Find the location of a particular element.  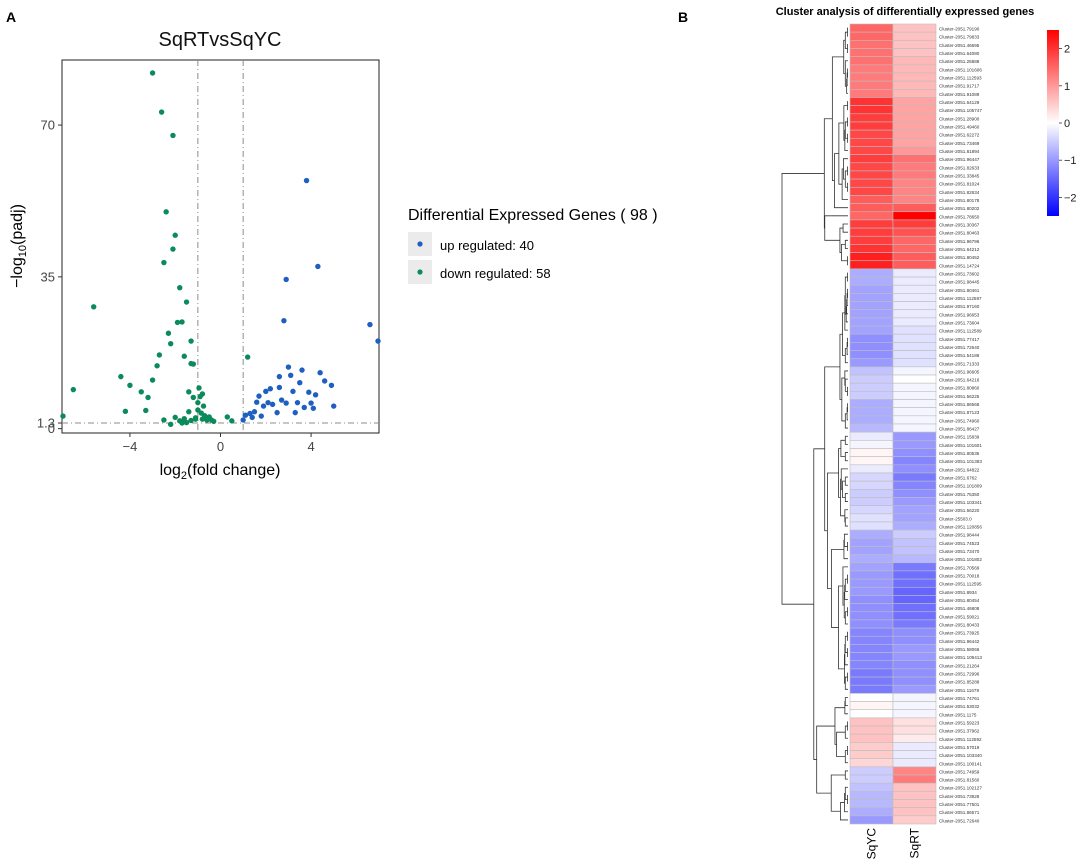

gene-label: Cluster-2051.101606 is located at coordinates (960, 69).